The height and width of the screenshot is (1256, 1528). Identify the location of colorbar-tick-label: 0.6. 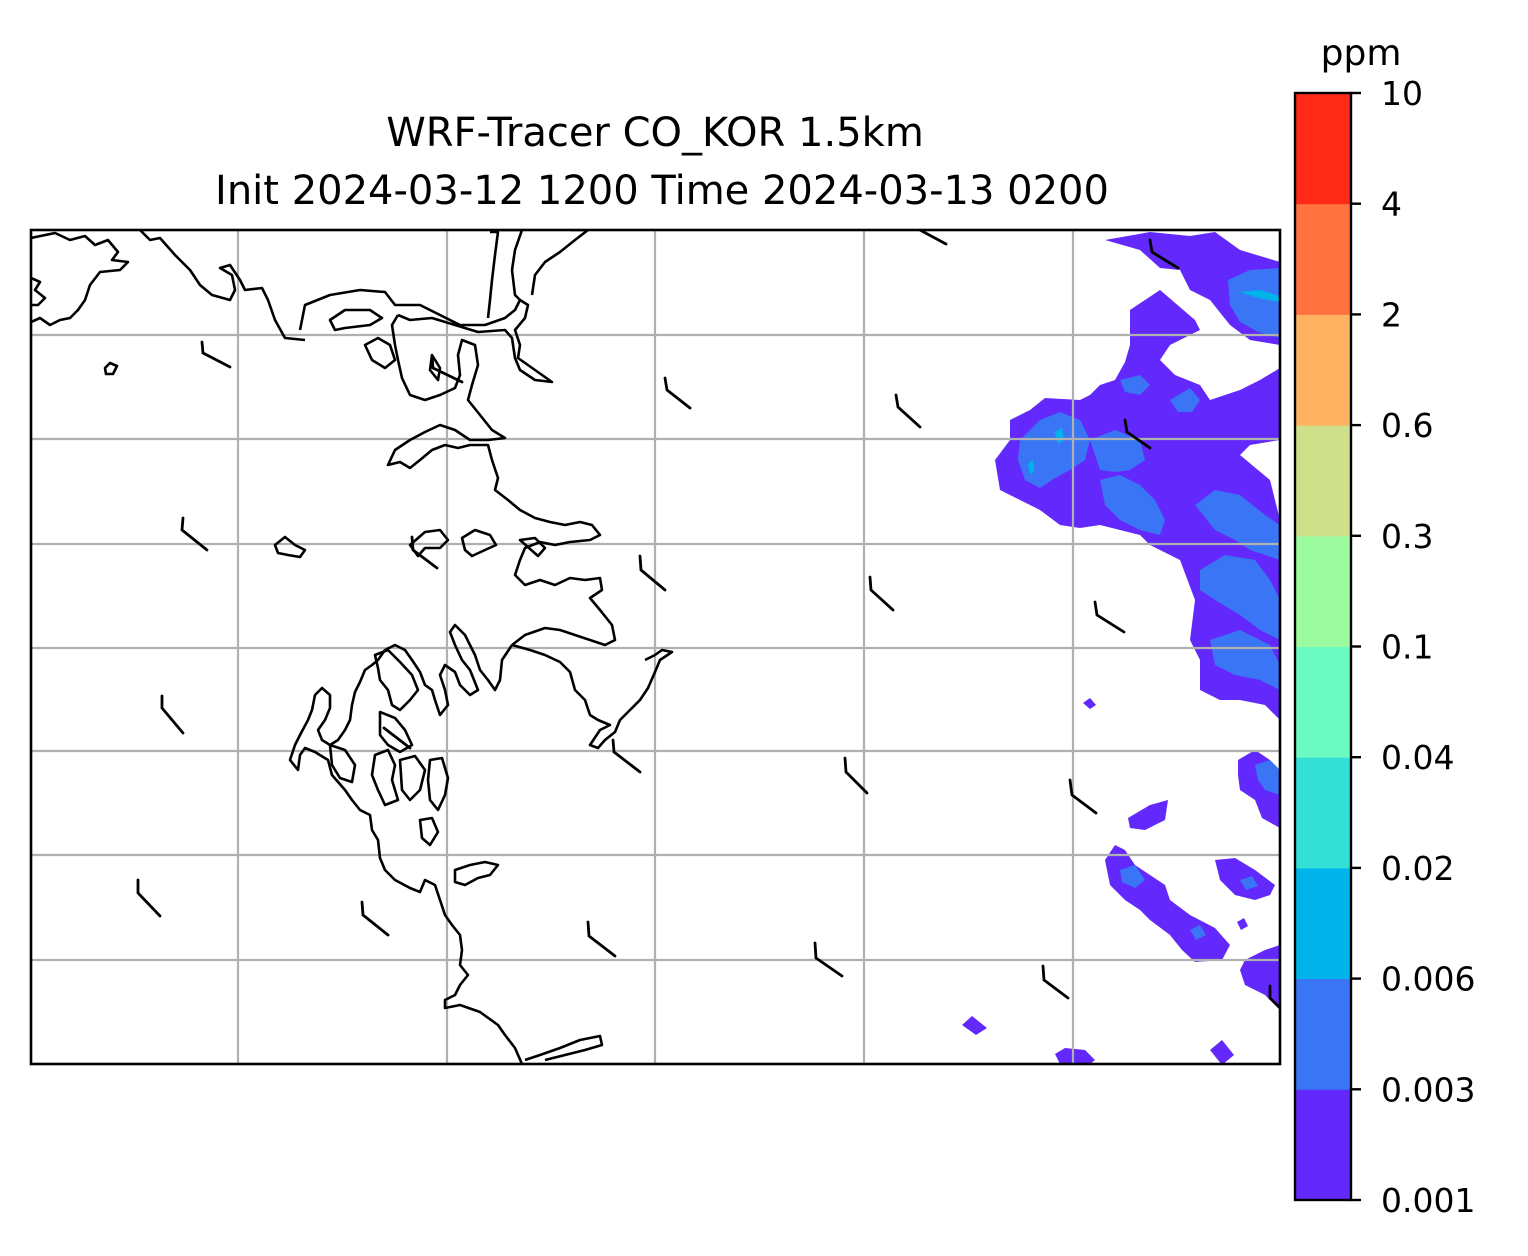
(1407, 425).